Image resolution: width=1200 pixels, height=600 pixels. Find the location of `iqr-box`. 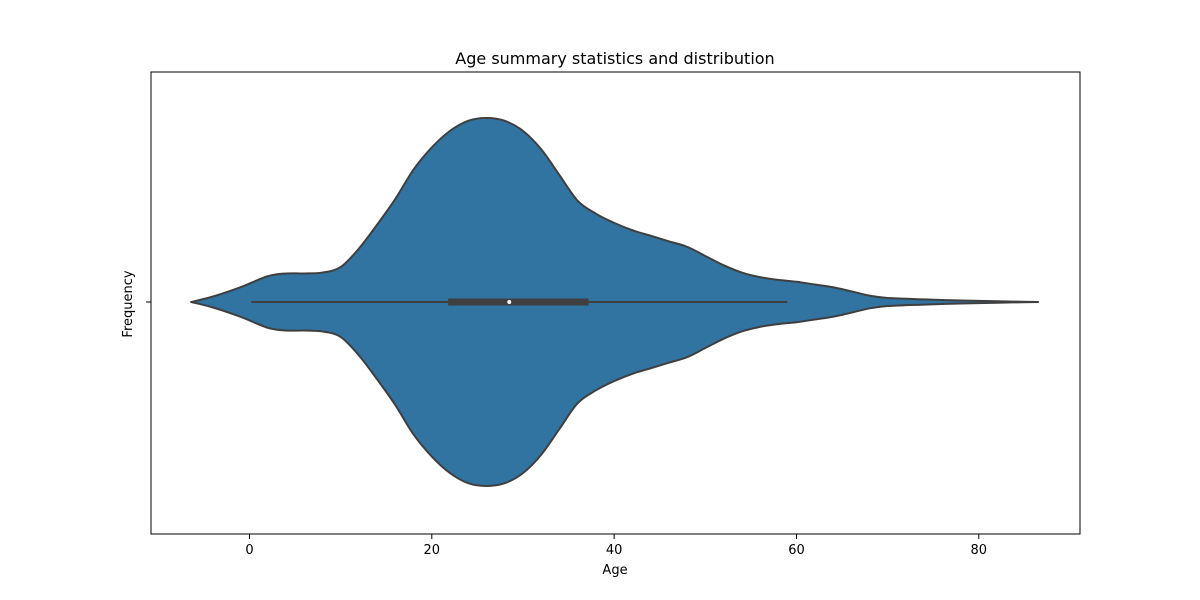

iqr-box is located at coordinates (518, 302).